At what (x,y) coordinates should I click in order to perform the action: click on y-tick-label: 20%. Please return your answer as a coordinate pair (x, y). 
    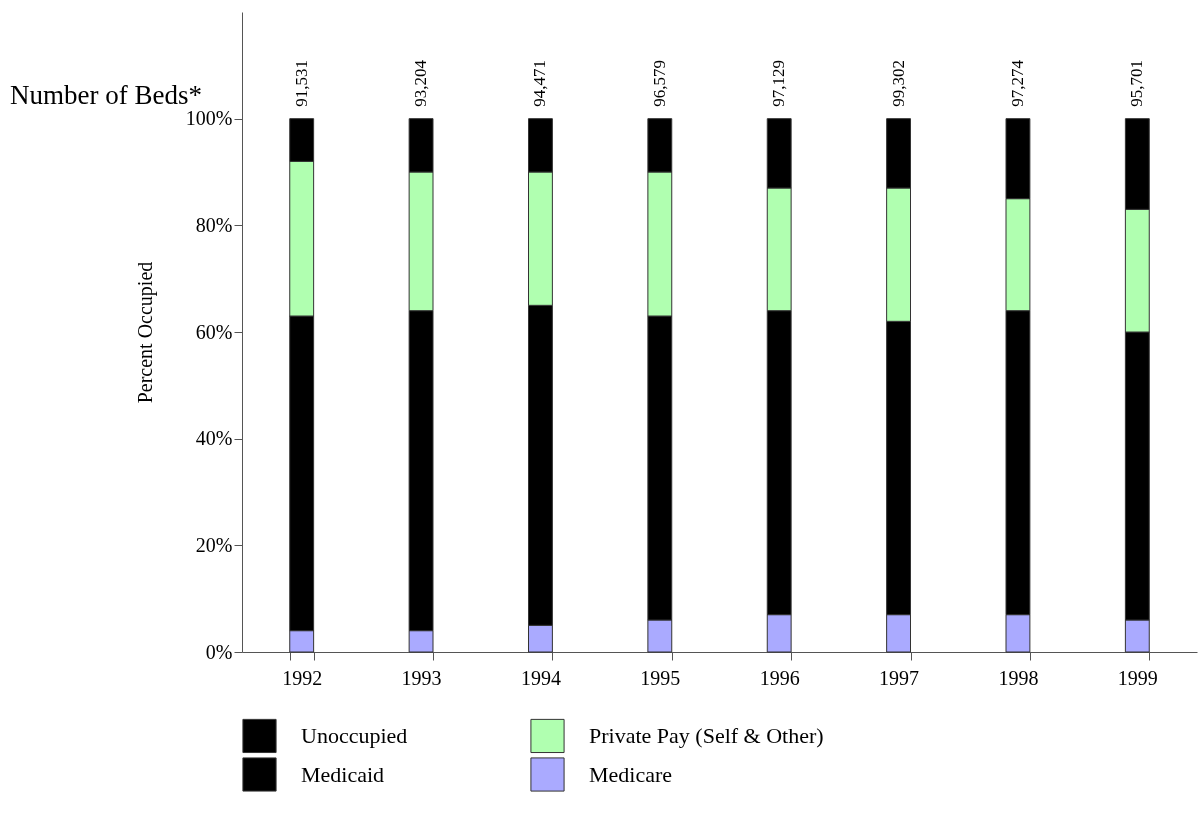
    Looking at the image, I should click on (214, 544).